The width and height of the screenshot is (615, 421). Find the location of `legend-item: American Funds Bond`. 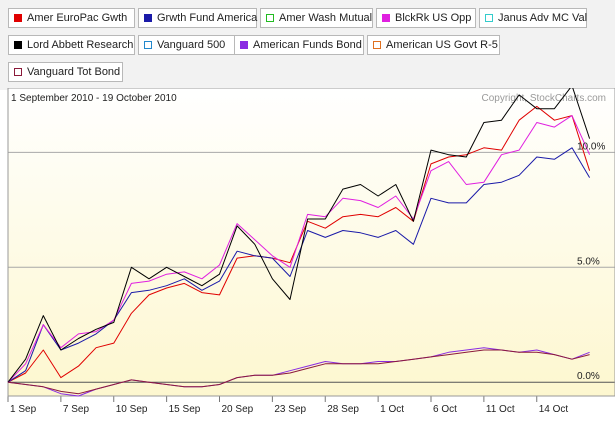

legend-item: American Funds Bond is located at coordinates (299, 45).